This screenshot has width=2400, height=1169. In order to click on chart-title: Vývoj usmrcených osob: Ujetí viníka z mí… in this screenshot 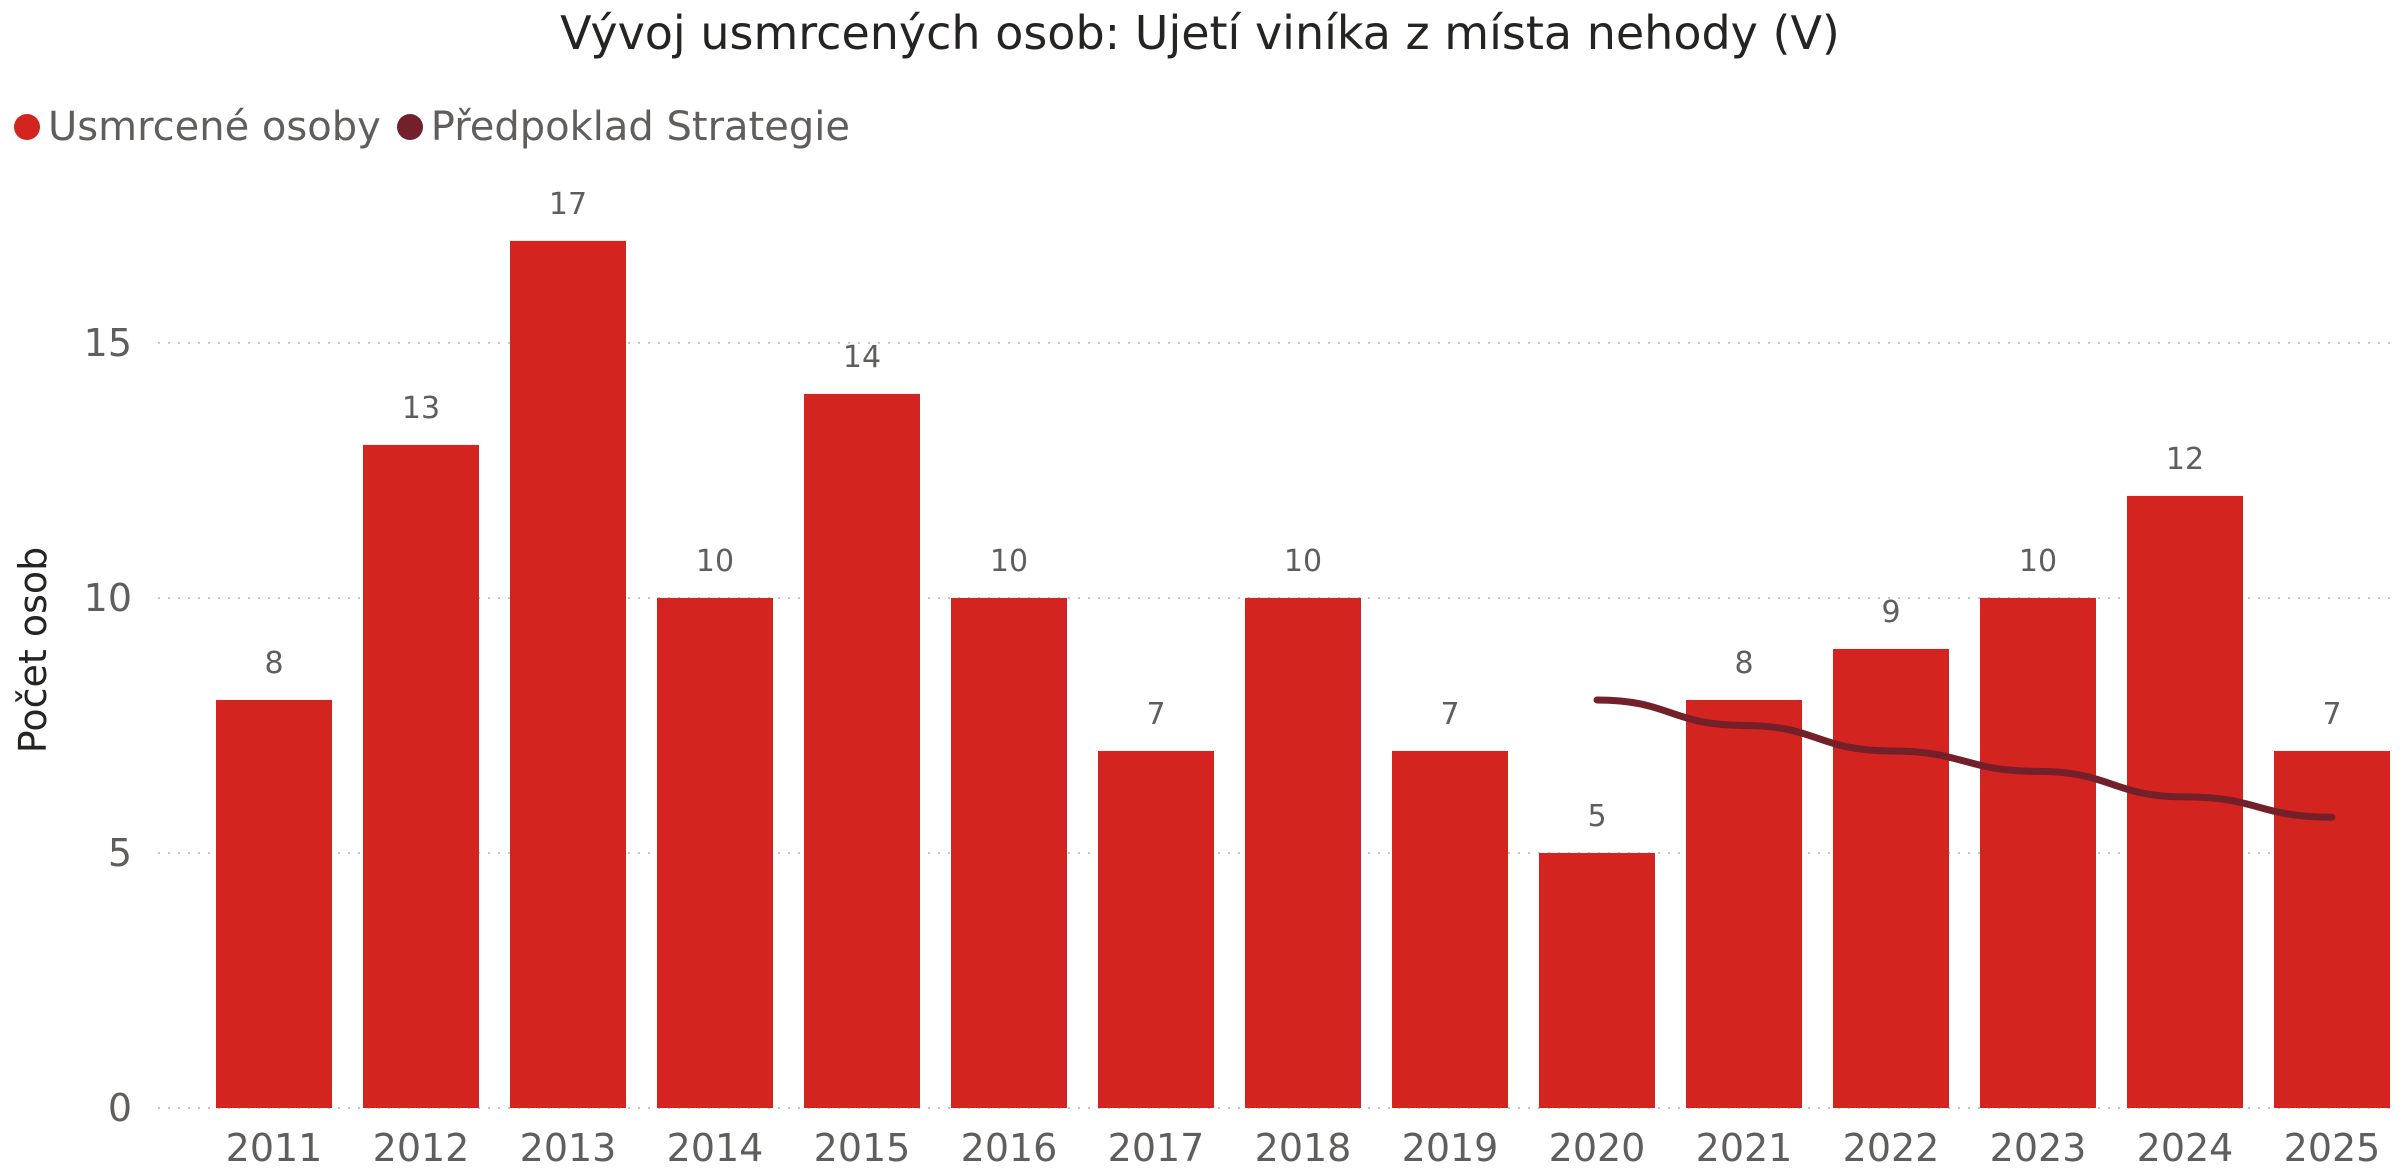, I will do `click(1200, 33)`.